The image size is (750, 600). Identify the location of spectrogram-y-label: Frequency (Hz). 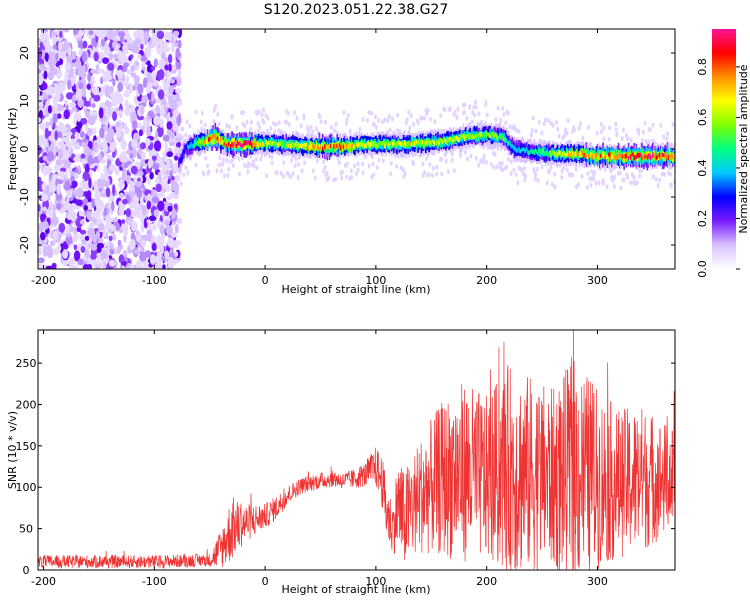
(12, 149).